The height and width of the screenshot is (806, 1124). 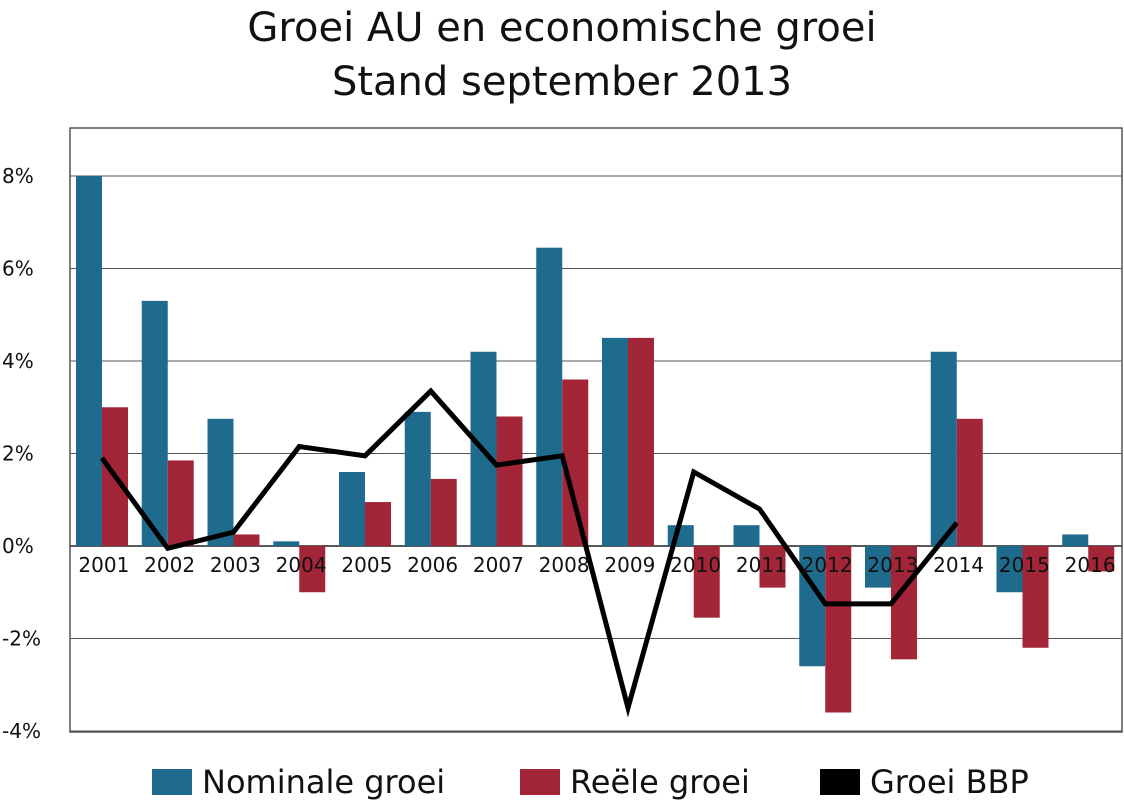 What do you see at coordinates (562, 82) in the screenshot?
I see `chart-title-line-2: Stand september 2013` at bounding box center [562, 82].